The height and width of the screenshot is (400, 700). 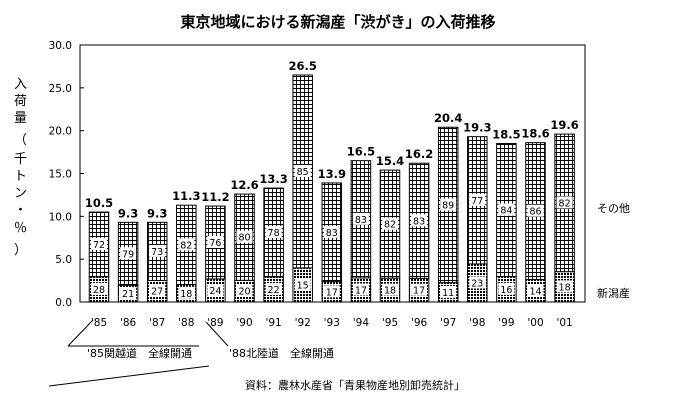 I want to click on pct-label-other: 77, so click(x=477, y=201).